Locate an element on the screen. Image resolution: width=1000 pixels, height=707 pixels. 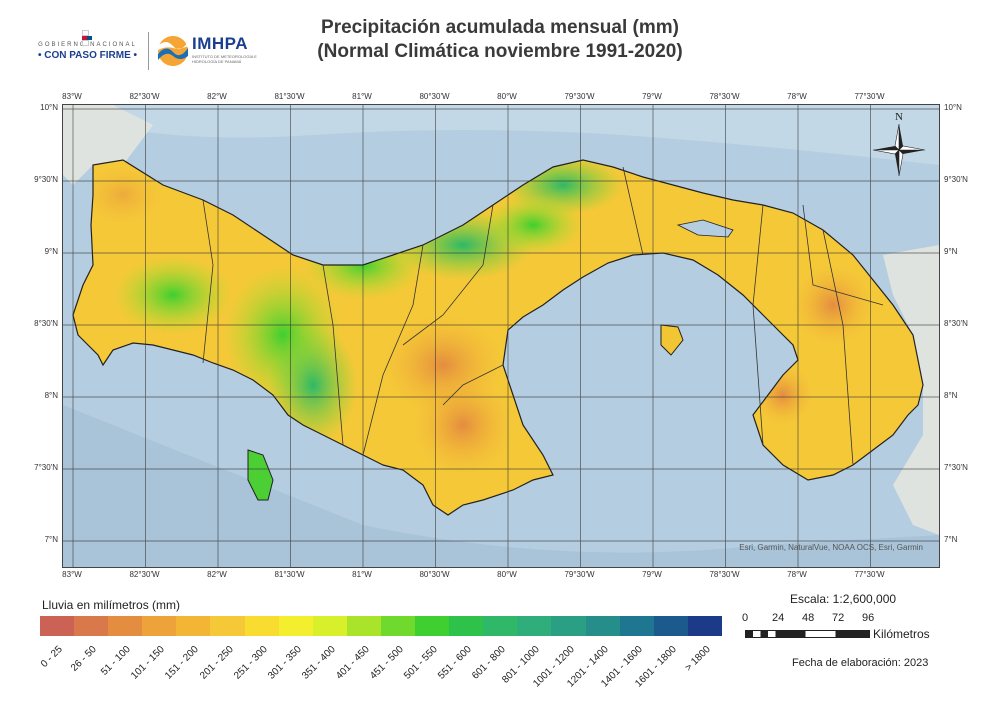
scale-number-72: 72 is located at coordinates (838, 618).